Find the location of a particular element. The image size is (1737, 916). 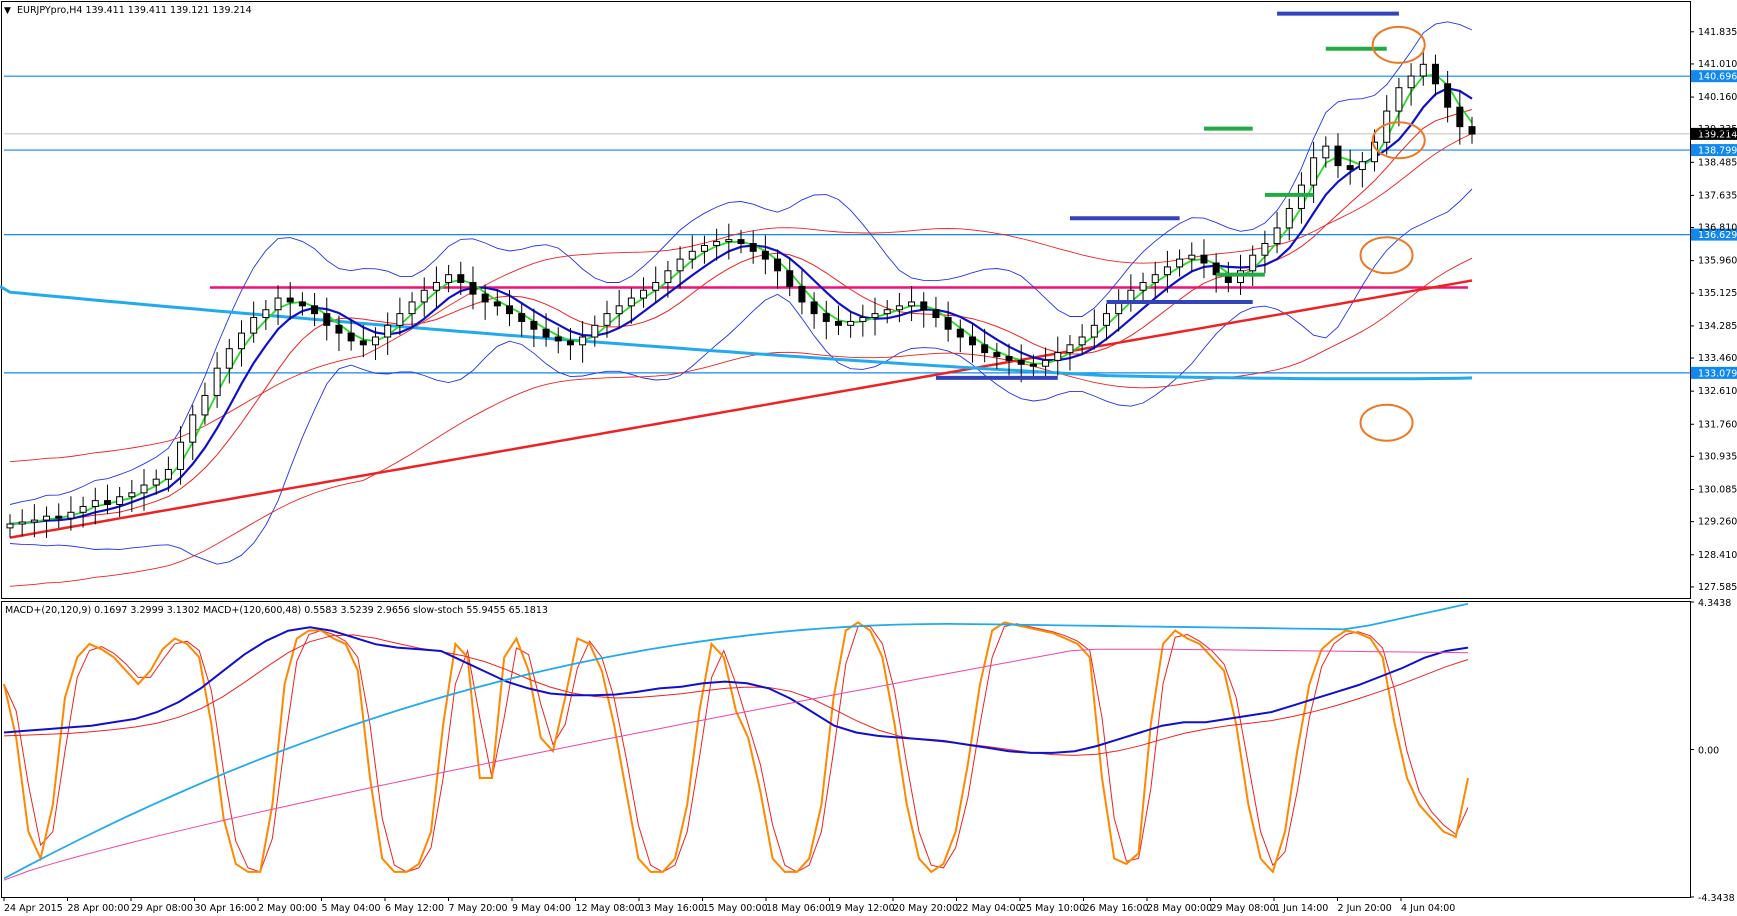

time-tick-label: 4 Jun 04:00 is located at coordinates (1428, 908).